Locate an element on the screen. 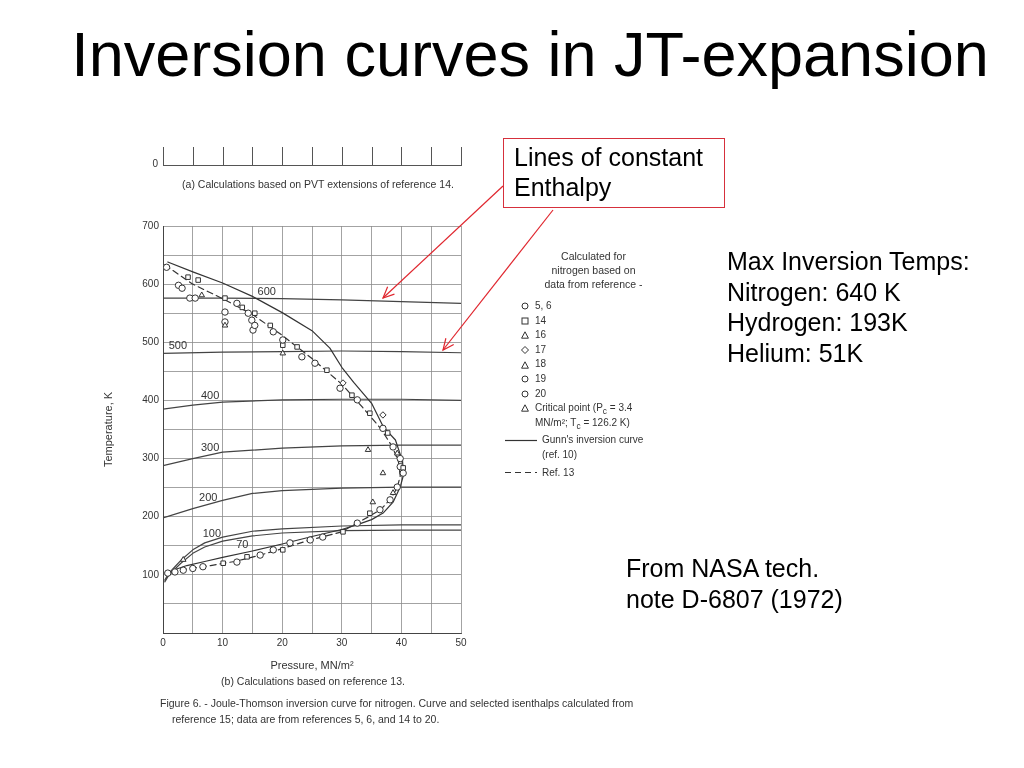  text: Helium: 51K is located at coordinates (796, 353).